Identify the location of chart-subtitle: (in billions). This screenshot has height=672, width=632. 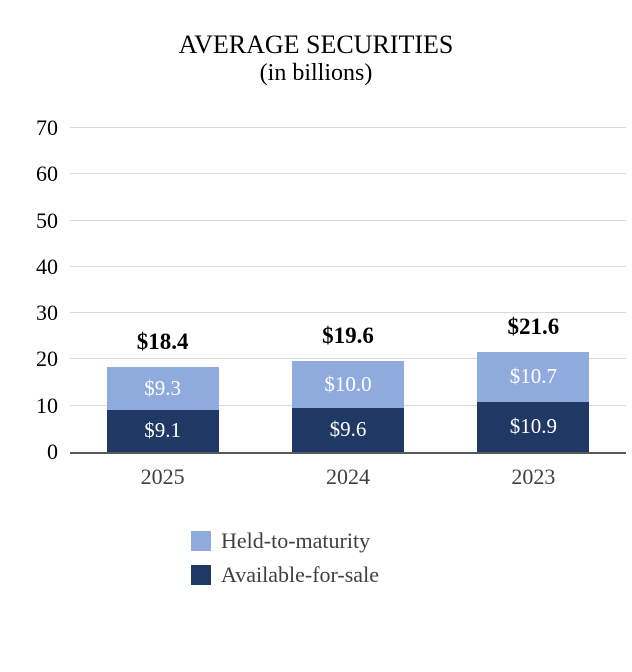
(316, 73).